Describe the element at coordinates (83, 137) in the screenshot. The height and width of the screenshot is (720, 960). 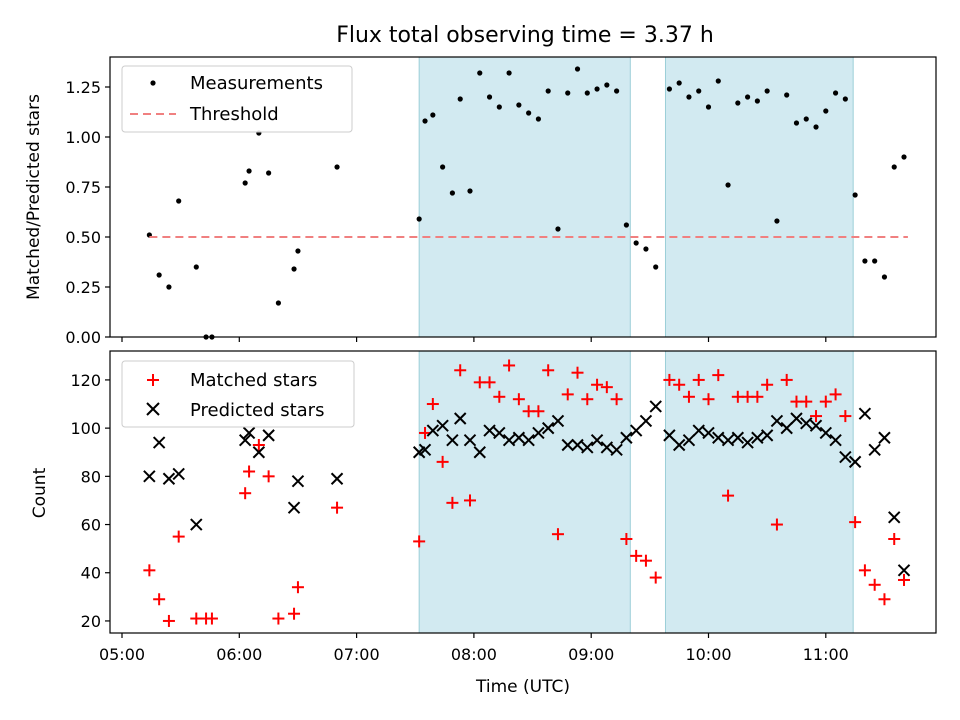
I see `y-tick-label: 1.00` at that location.